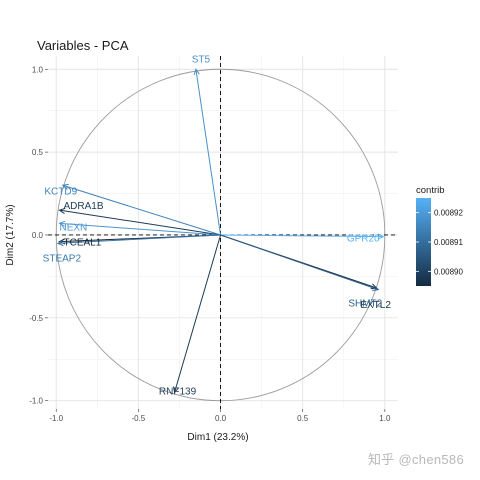 The image size is (480, 480). I want to click on x-tick-label: 1.0, so click(385, 418).